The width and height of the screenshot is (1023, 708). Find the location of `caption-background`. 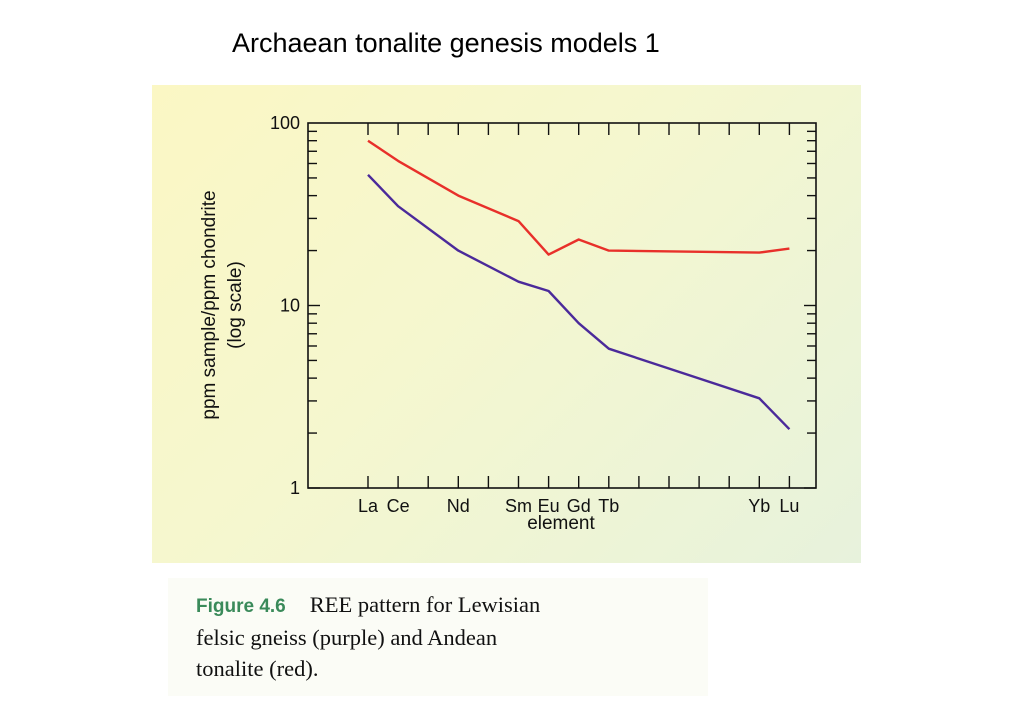

caption-background is located at coordinates (438, 637).